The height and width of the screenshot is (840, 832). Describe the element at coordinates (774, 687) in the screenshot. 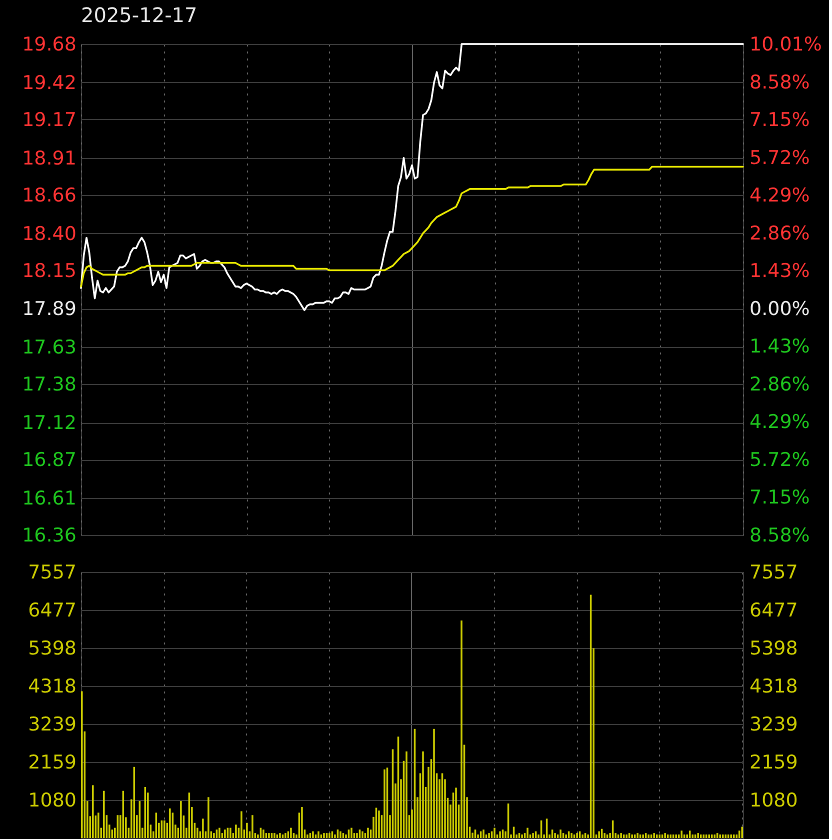

I see `y2-tick-label: 4318` at that location.